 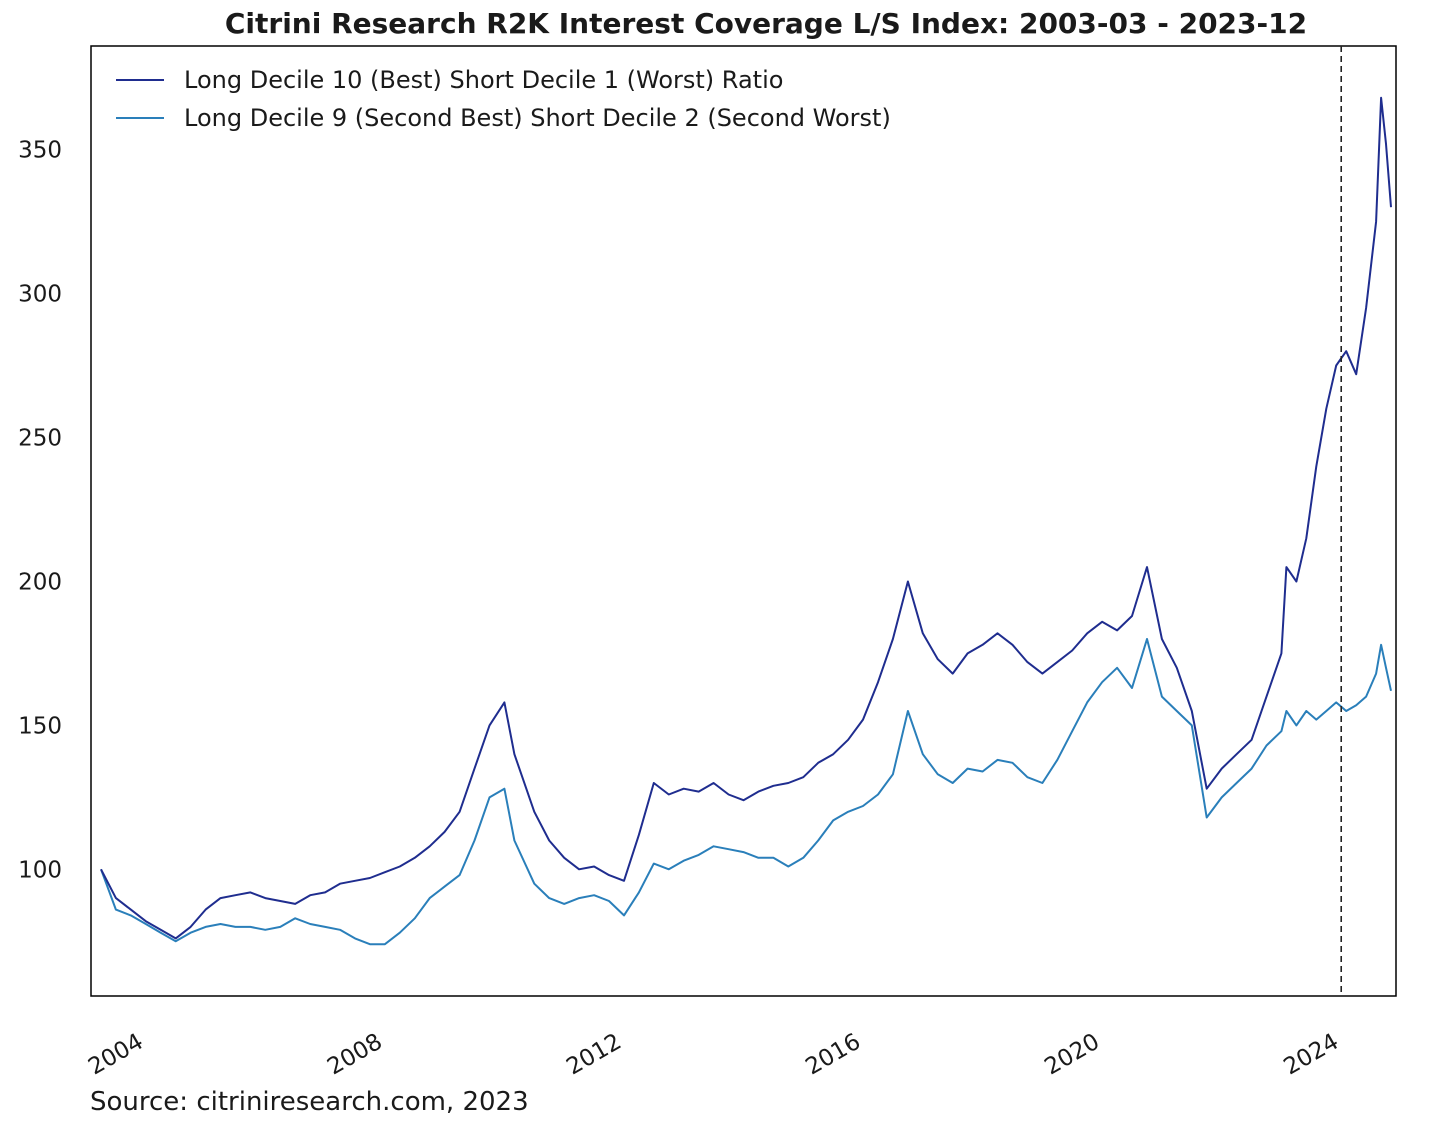 I want to click on x-tick-label: 2020, so click(x=1072, y=1055).